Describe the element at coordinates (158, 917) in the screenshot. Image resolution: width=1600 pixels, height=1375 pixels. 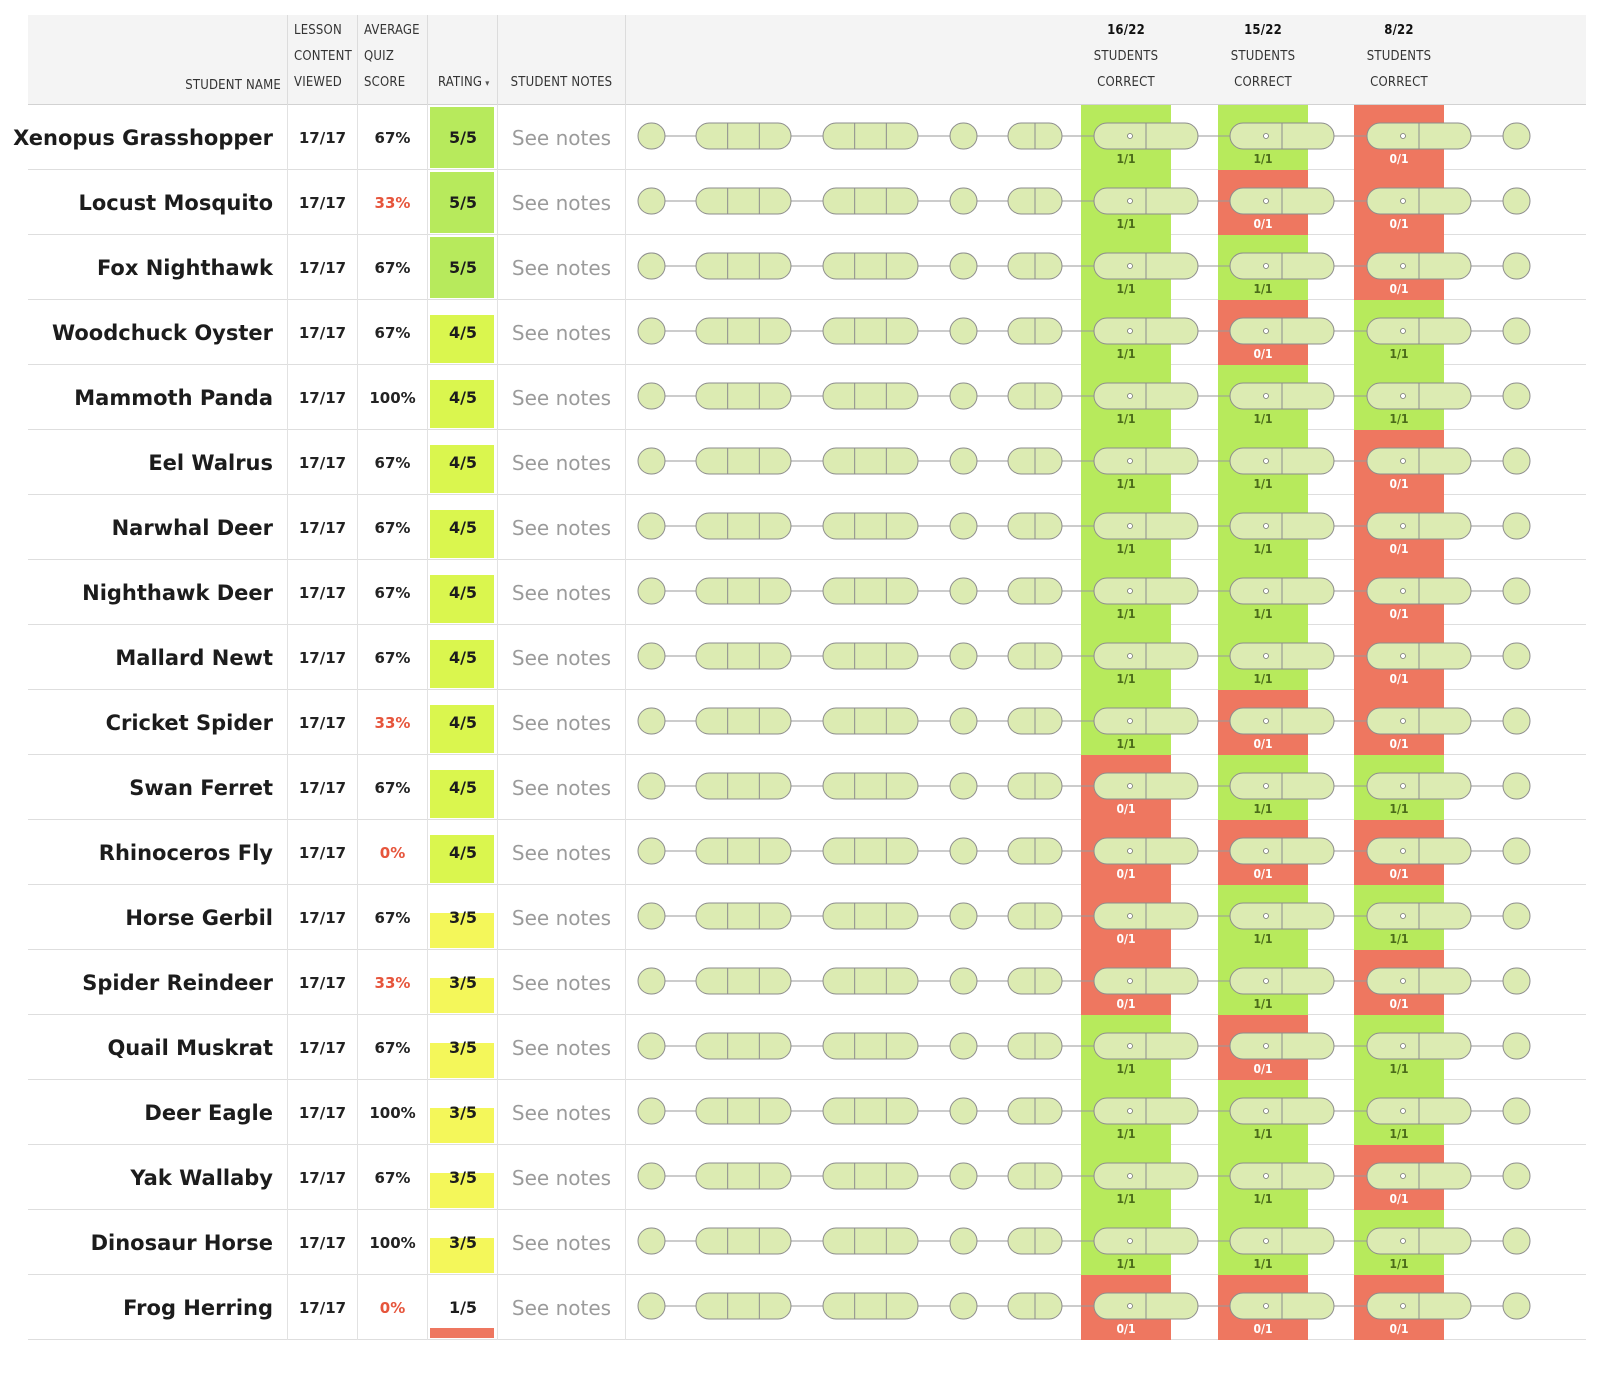
I see `student-name: Horse Gerbil` at that location.